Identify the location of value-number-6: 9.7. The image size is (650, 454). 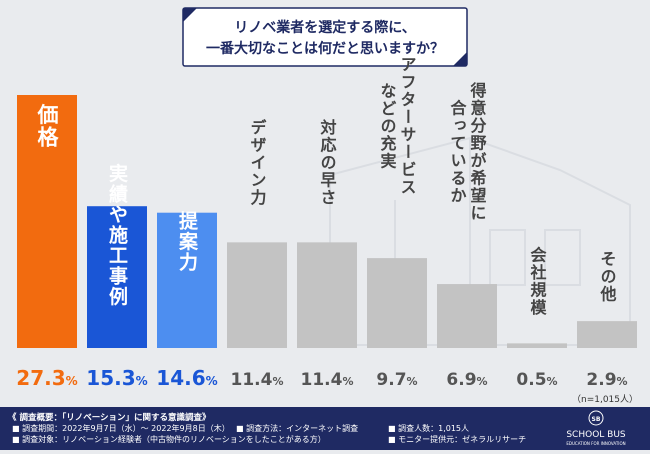
(391, 380).